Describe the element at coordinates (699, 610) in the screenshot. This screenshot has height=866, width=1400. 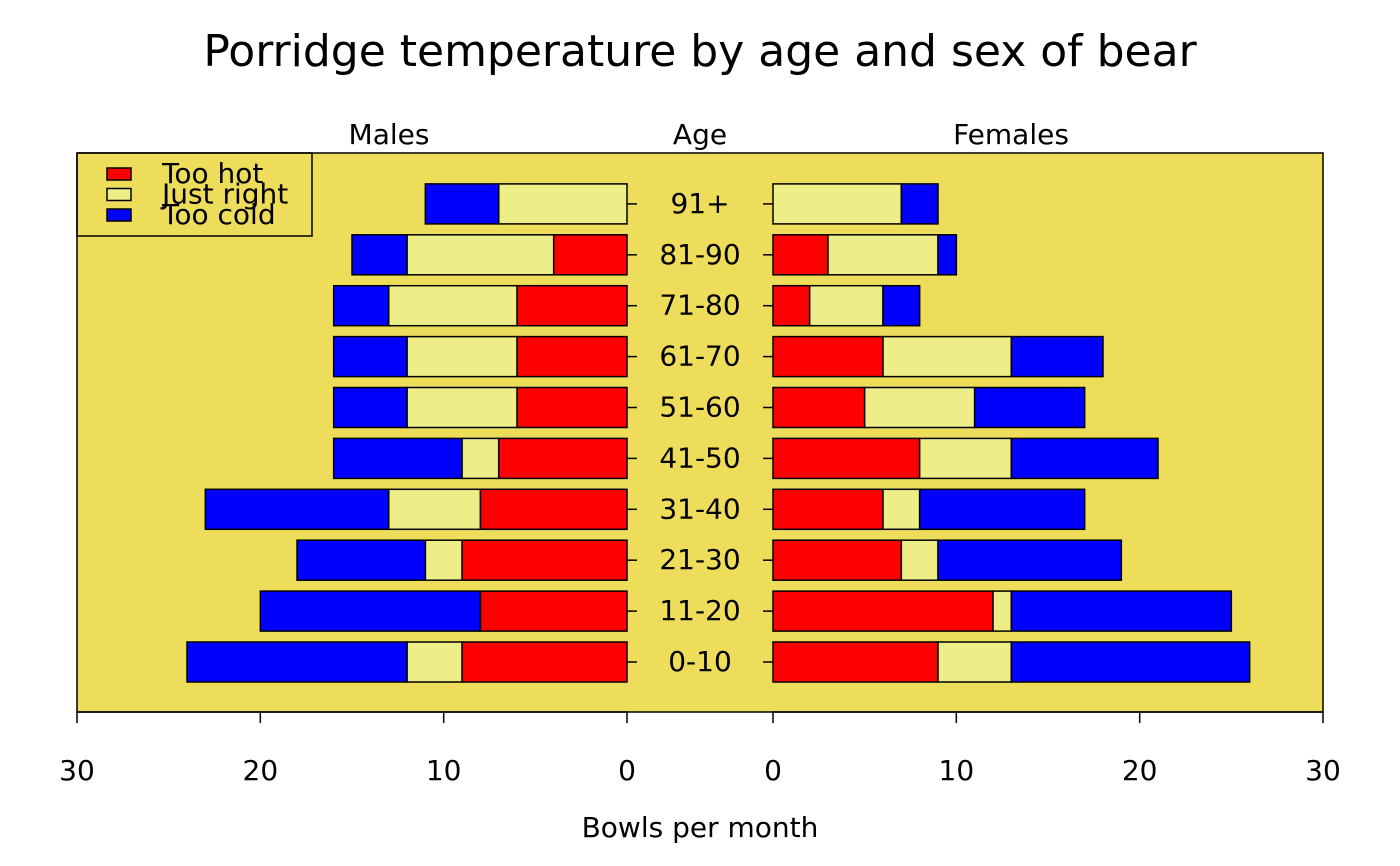
I see `category-label: 11-20` at that location.